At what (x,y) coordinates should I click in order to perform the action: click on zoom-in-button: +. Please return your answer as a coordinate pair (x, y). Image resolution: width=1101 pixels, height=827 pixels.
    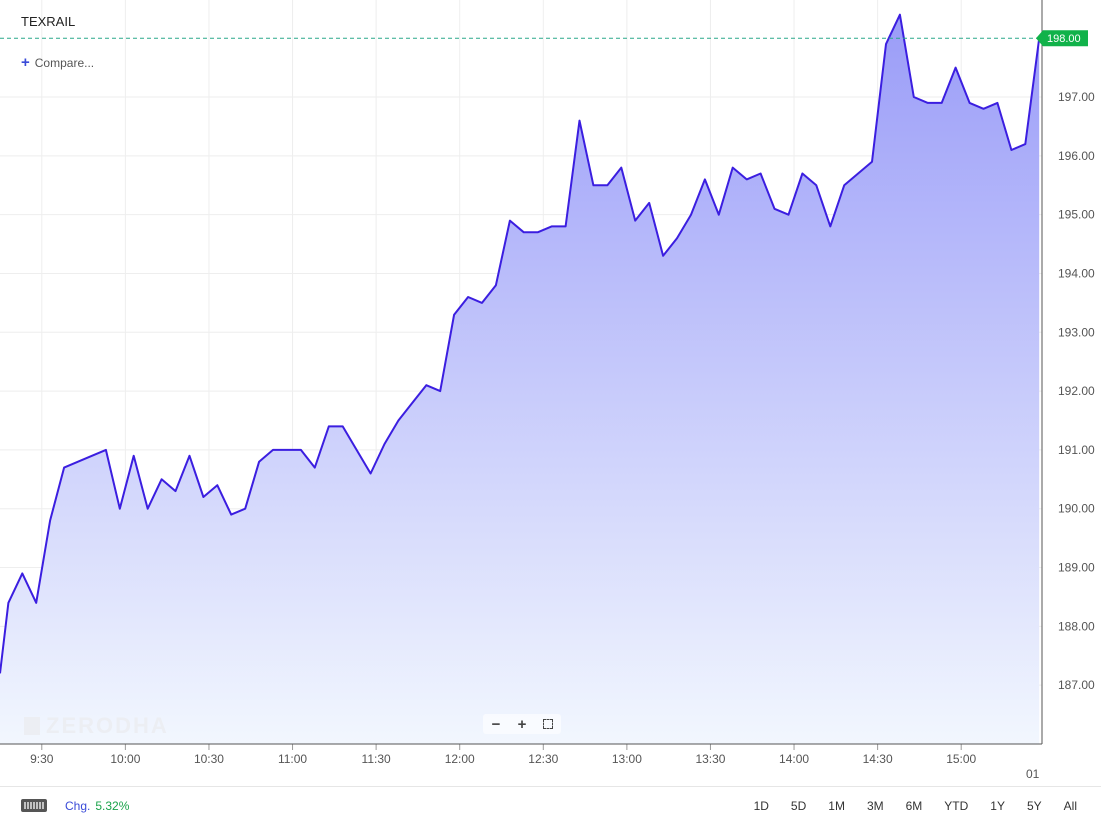
    Looking at the image, I should click on (522, 724).